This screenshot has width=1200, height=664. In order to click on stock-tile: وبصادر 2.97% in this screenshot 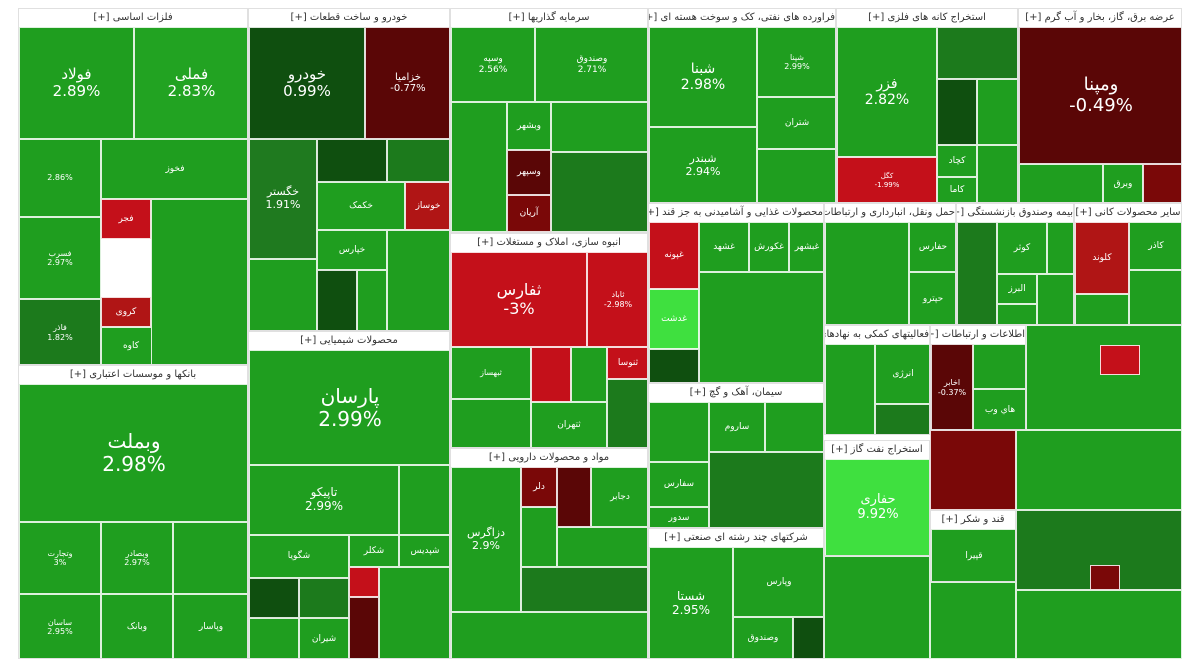, I will do `click(137, 558)`.